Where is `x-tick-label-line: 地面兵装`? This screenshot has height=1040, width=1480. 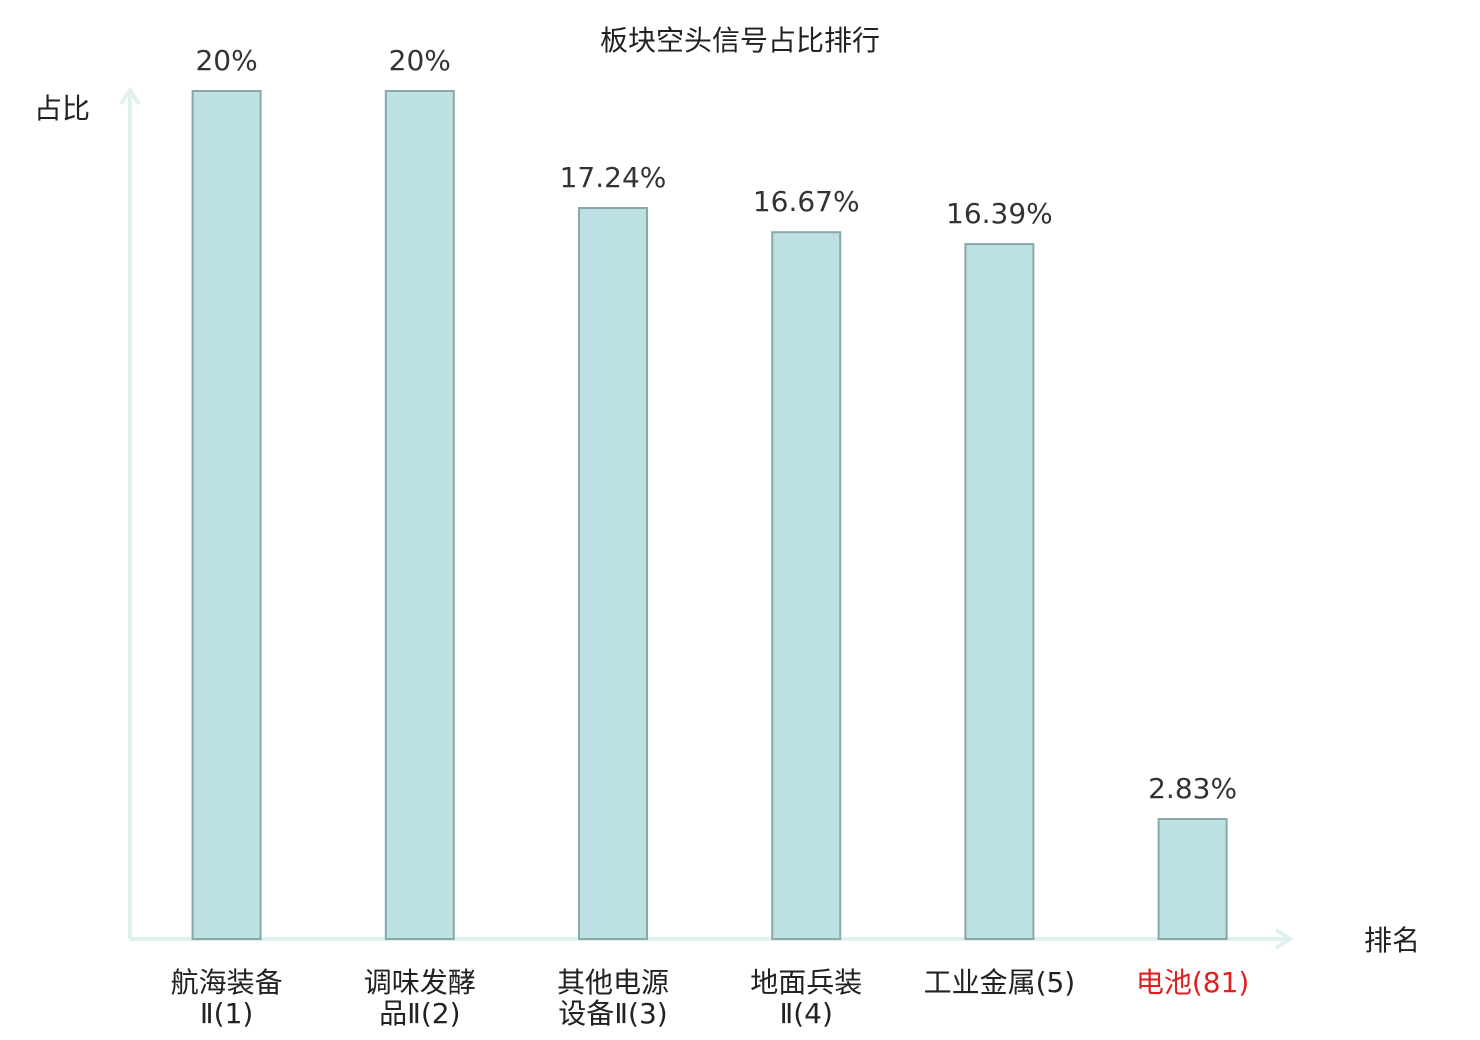 x-tick-label-line: 地面兵装 is located at coordinates (806, 982).